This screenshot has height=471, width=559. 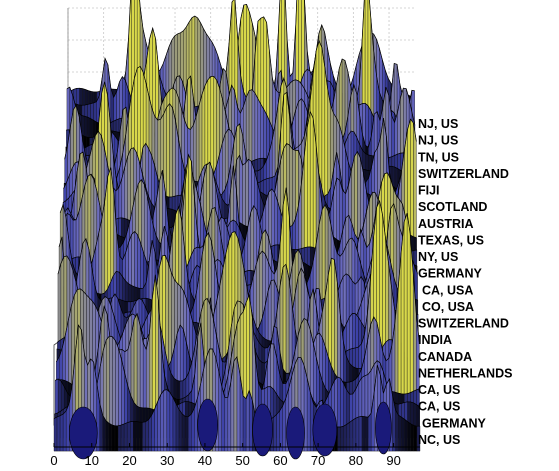 What do you see at coordinates (448, 307) in the screenshot?
I see `row-label: CO, USA` at bounding box center [448, 307].